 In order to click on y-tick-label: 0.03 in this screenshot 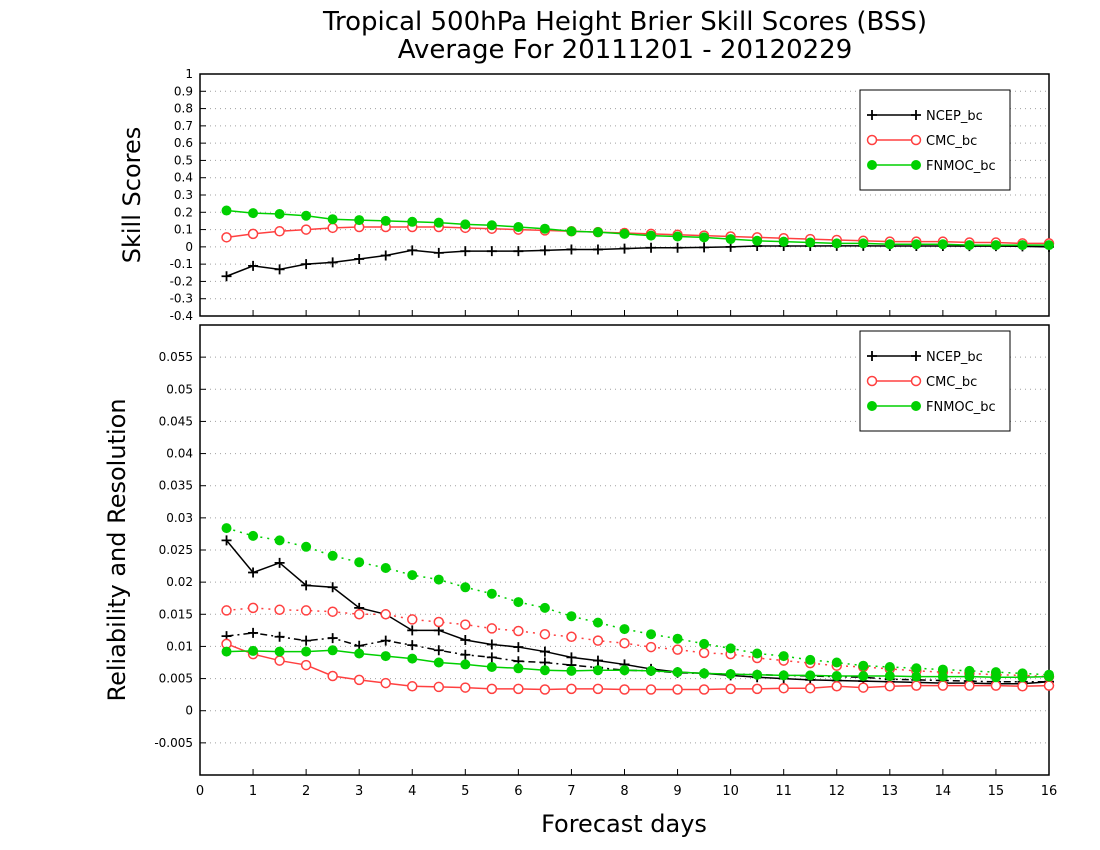, I will do `click(179, 518)`.